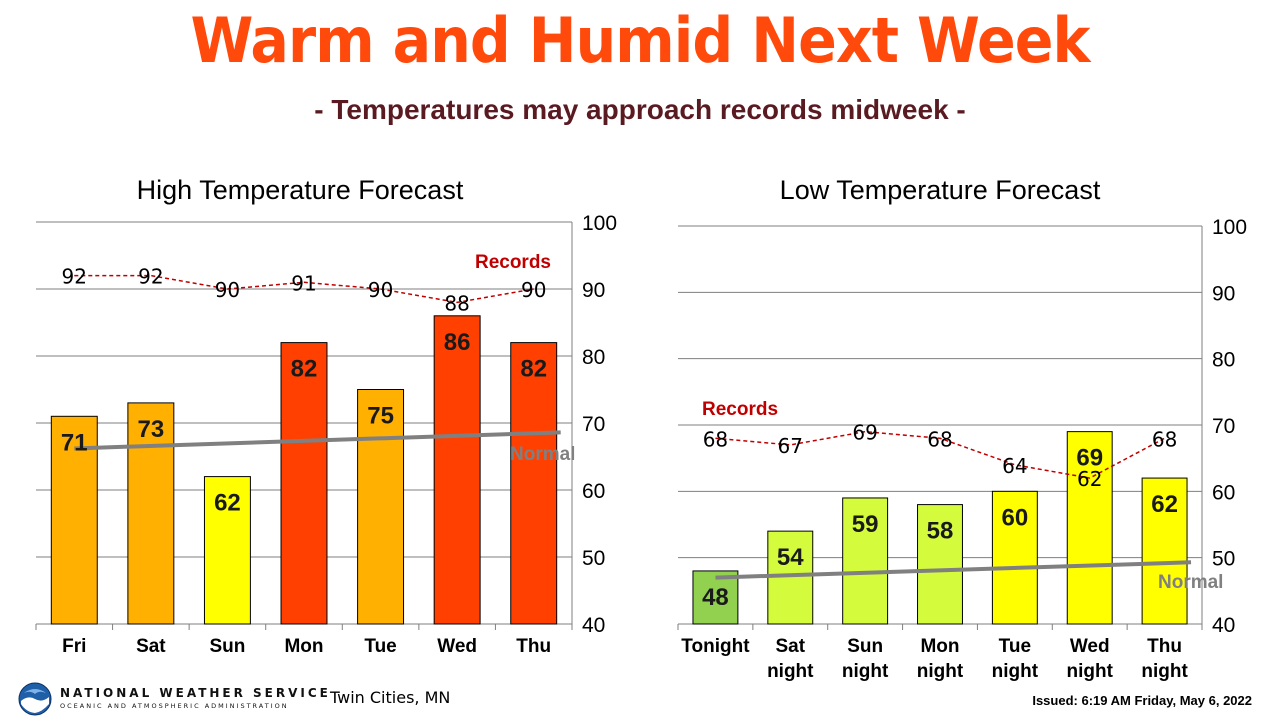 This screenshot has height=720, width=1280. What do you see at coordinates (864, 433) in the screenshot?
I see `records-value-label: 69` at bounding box center [864, 433].